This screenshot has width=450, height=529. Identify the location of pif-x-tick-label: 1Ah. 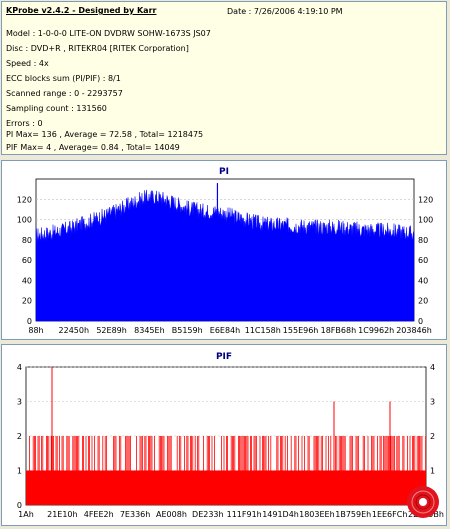
(26, 514).